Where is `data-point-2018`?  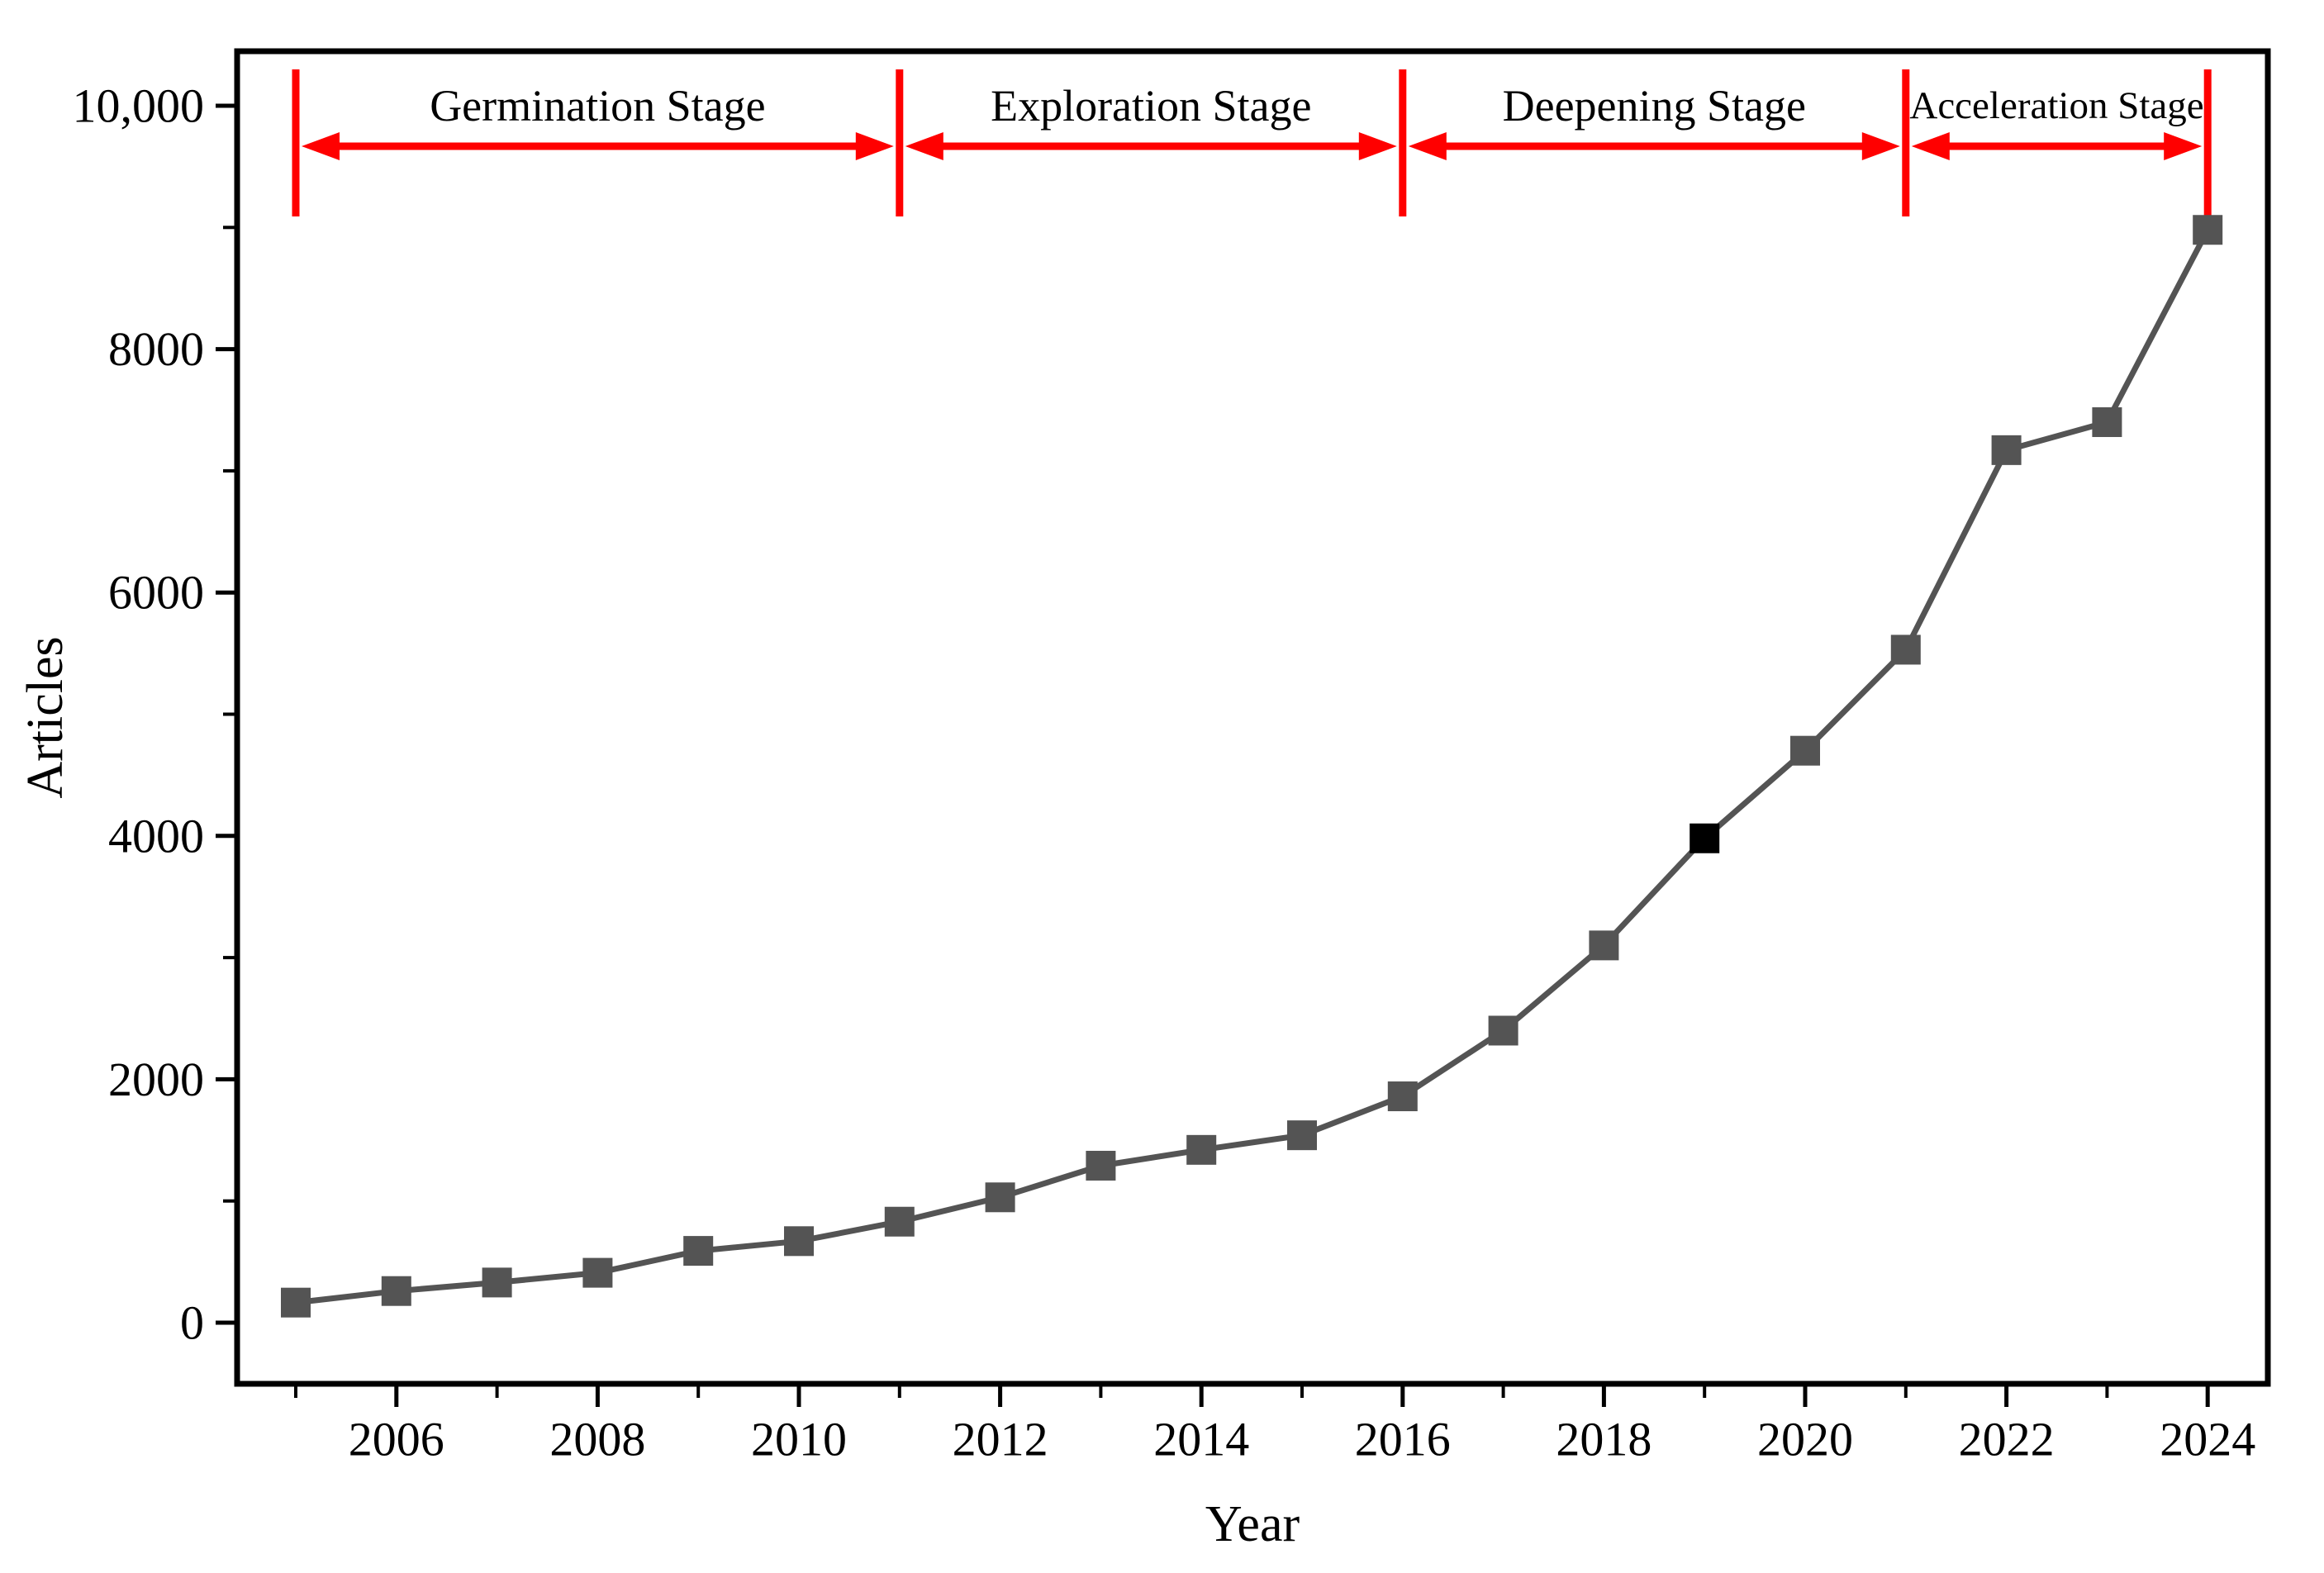 data-point-2018 is located at coordinates (1604, 945).